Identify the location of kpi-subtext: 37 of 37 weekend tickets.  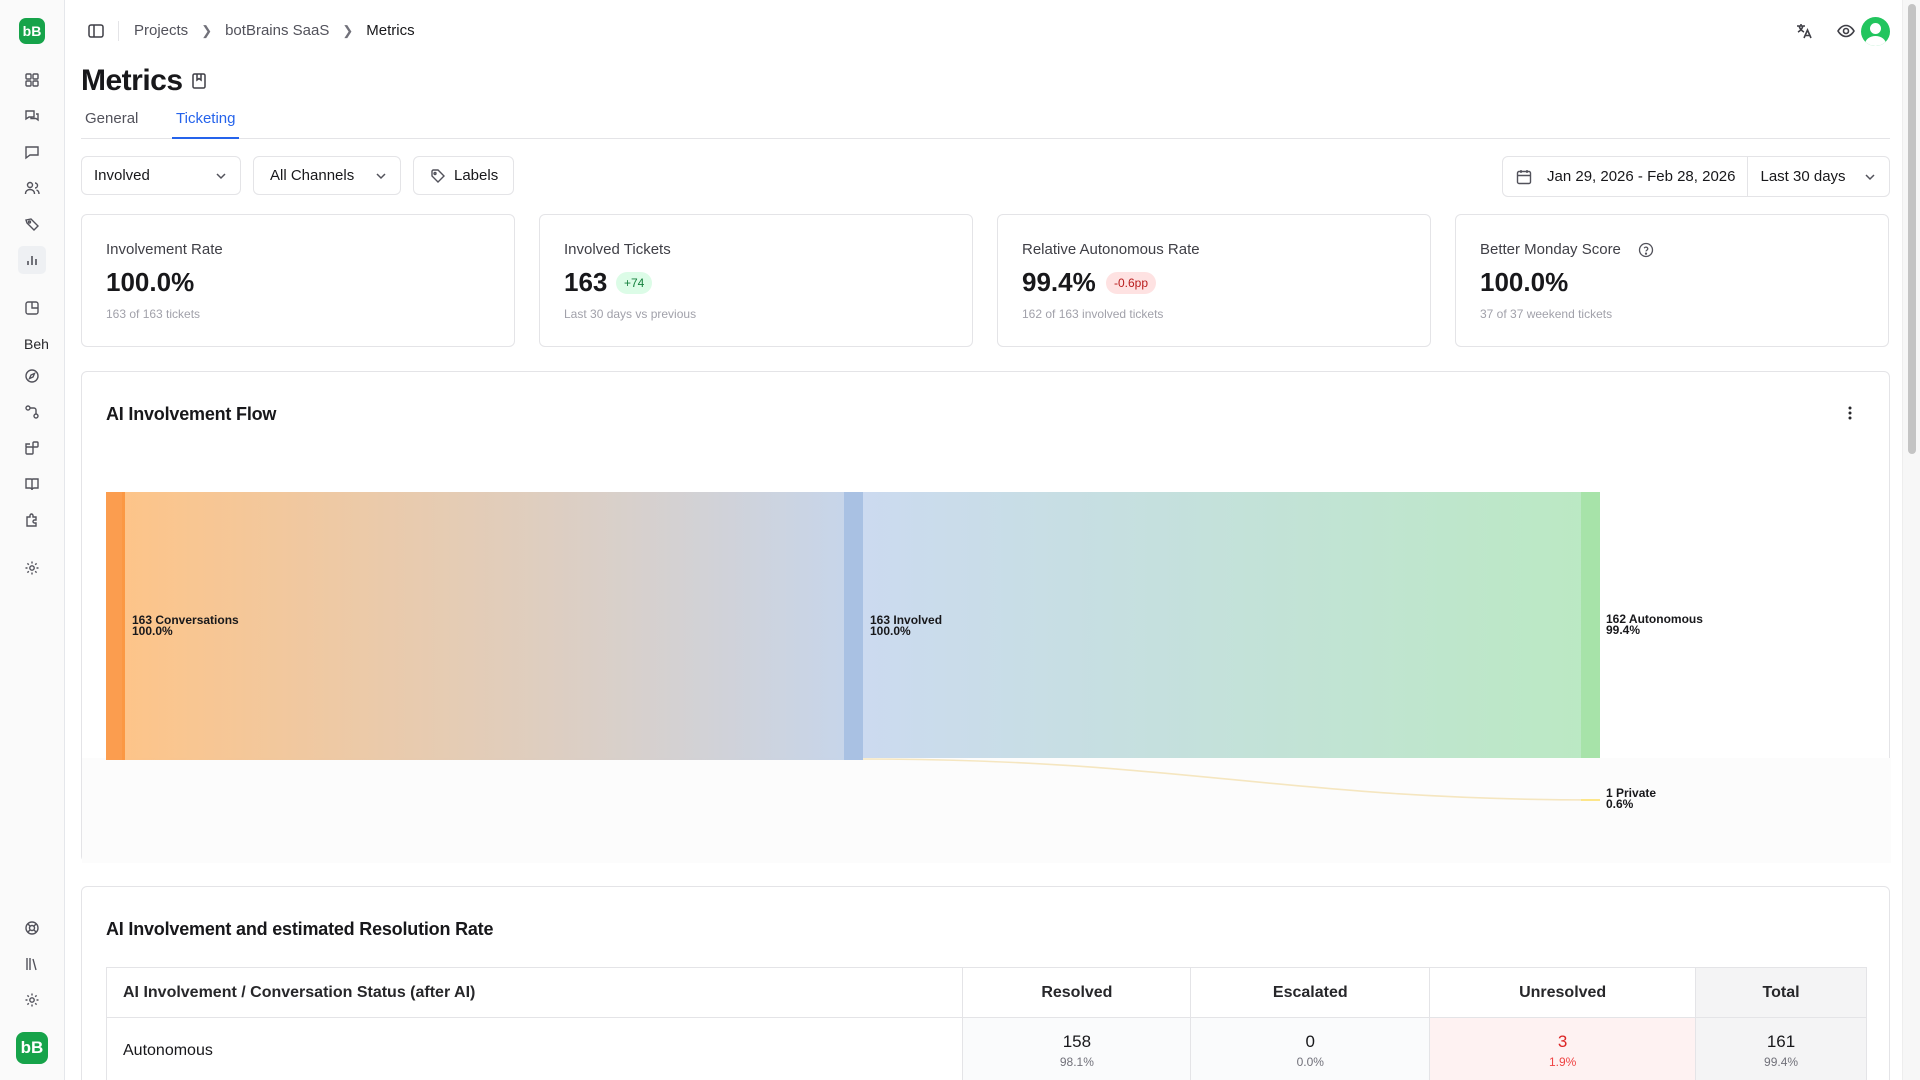
(1546, 314).